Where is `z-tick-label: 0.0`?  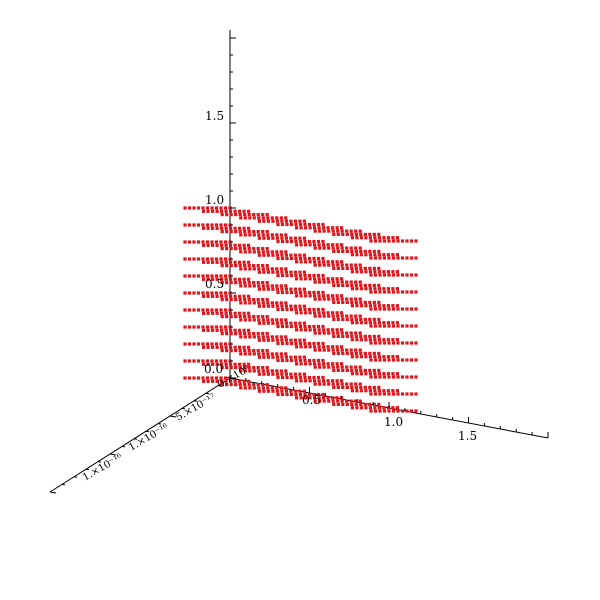 z-tick-label: 0.0 is located at coordinates (213, 369).